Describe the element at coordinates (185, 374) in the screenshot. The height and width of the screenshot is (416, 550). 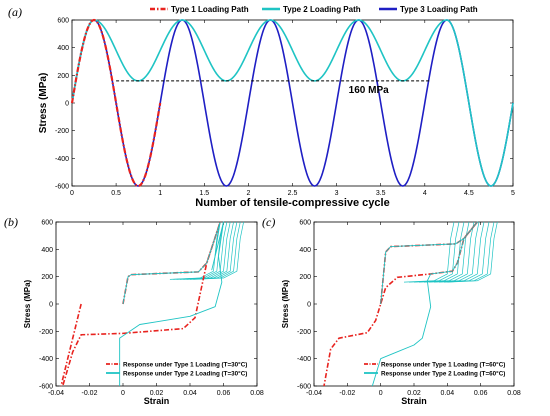
I see `legend-label: Response under Type 2 Loading (T=30°C)` at that location.